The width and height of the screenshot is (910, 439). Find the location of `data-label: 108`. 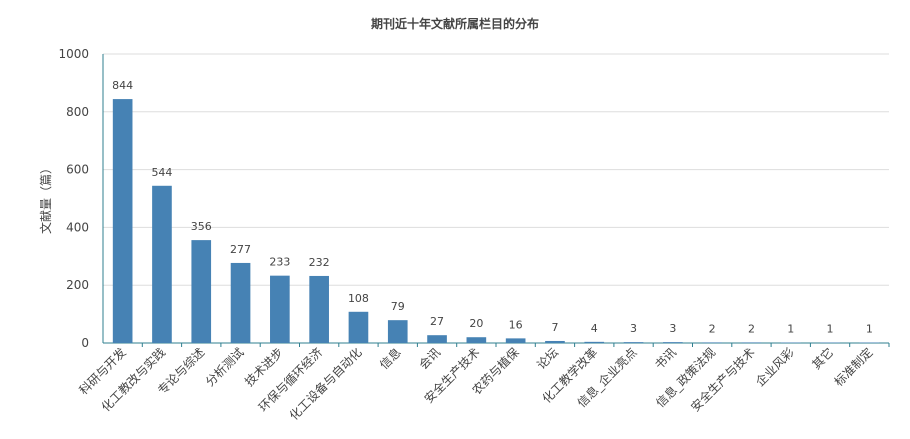

data-label: 108 is located at coordinates (358, 298).